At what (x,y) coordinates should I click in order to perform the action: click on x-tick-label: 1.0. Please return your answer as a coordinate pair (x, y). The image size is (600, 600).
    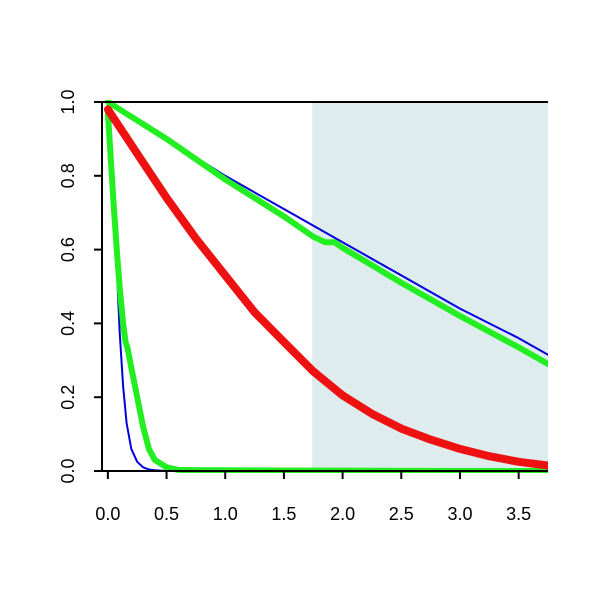
    Looking at the image, I should click on (225, 514).